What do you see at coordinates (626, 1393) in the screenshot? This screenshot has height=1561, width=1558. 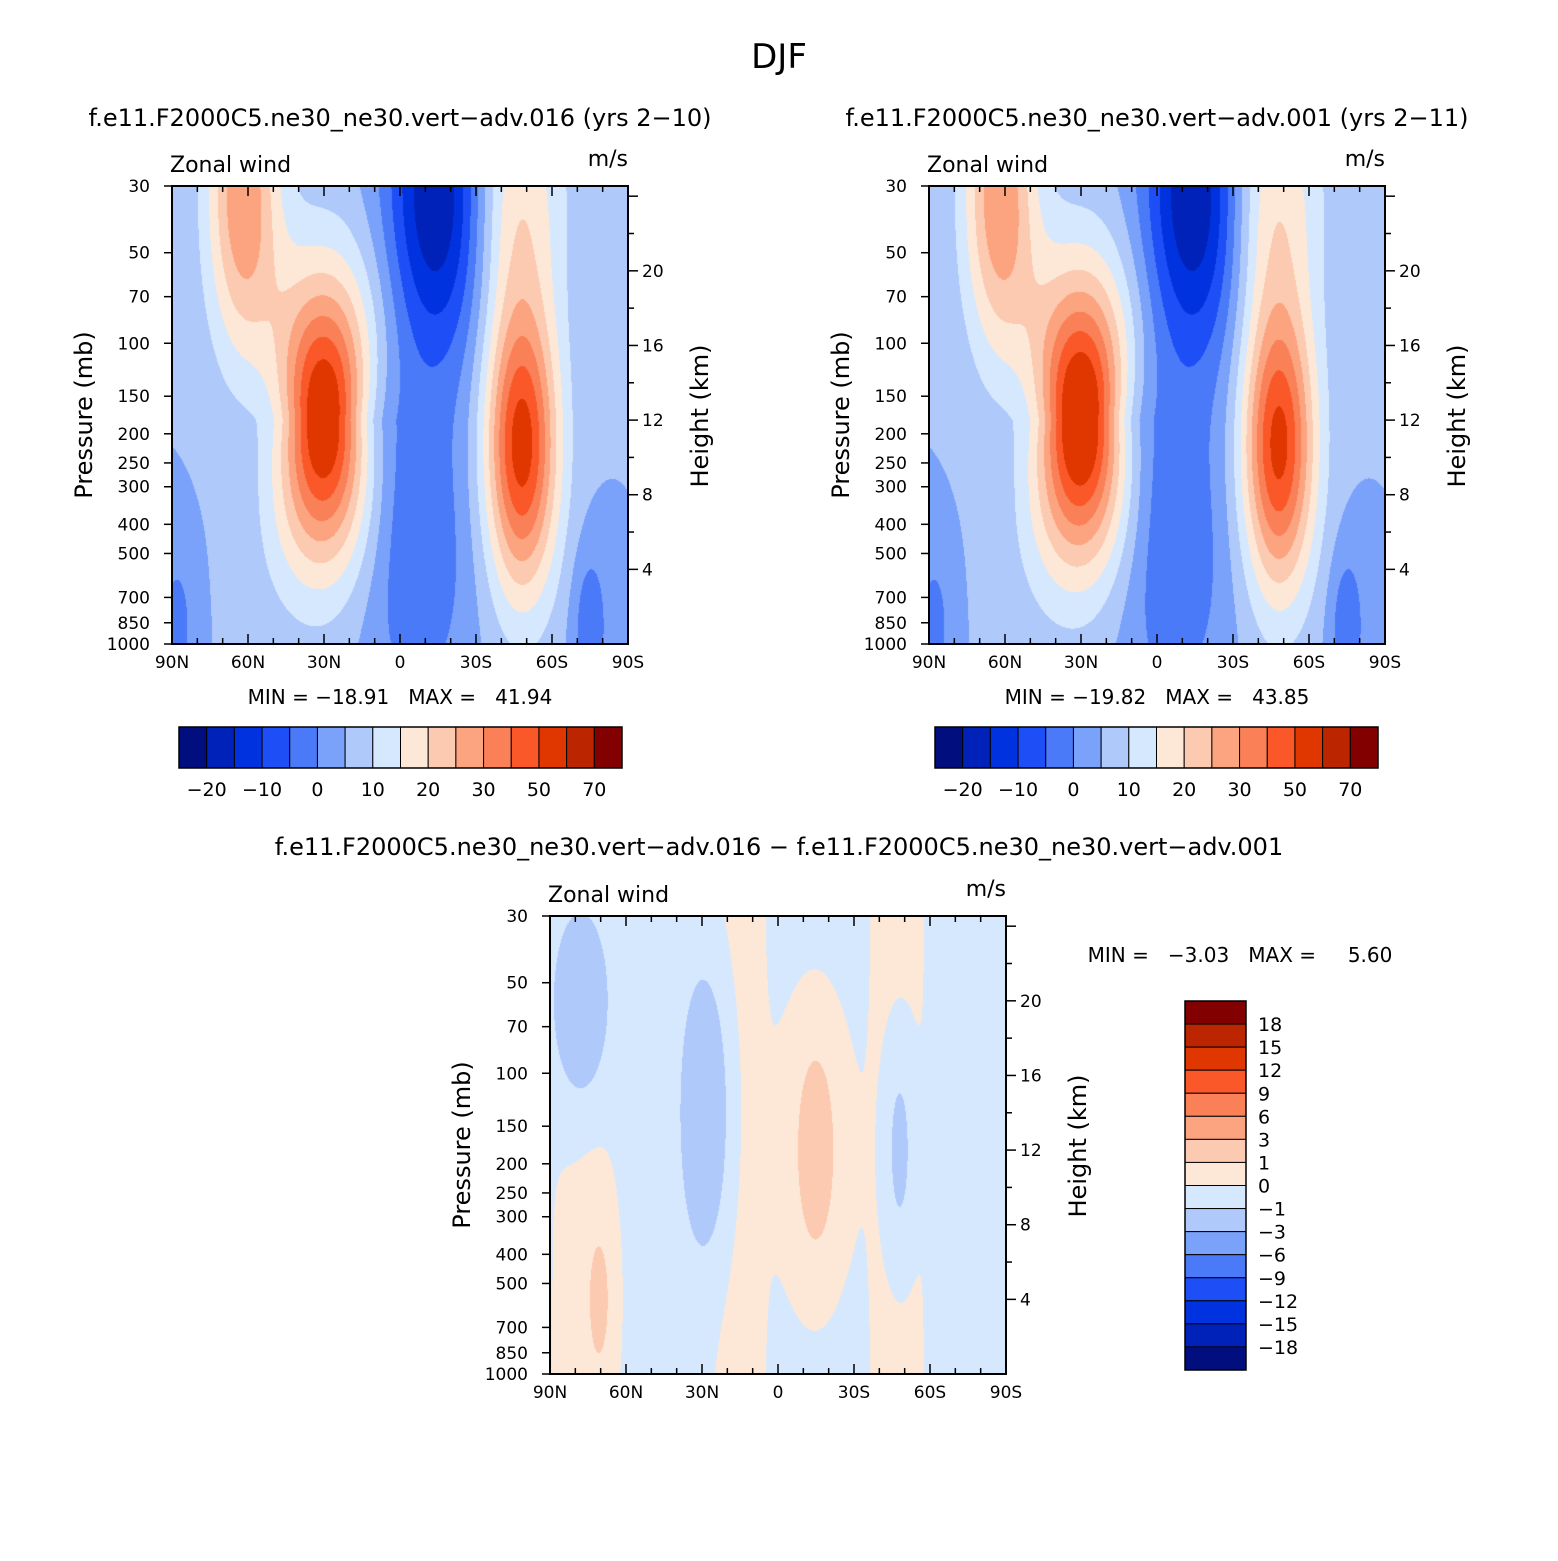 I see `panel3-x-tick-label: 60N` at bounding box center [626, 1393].